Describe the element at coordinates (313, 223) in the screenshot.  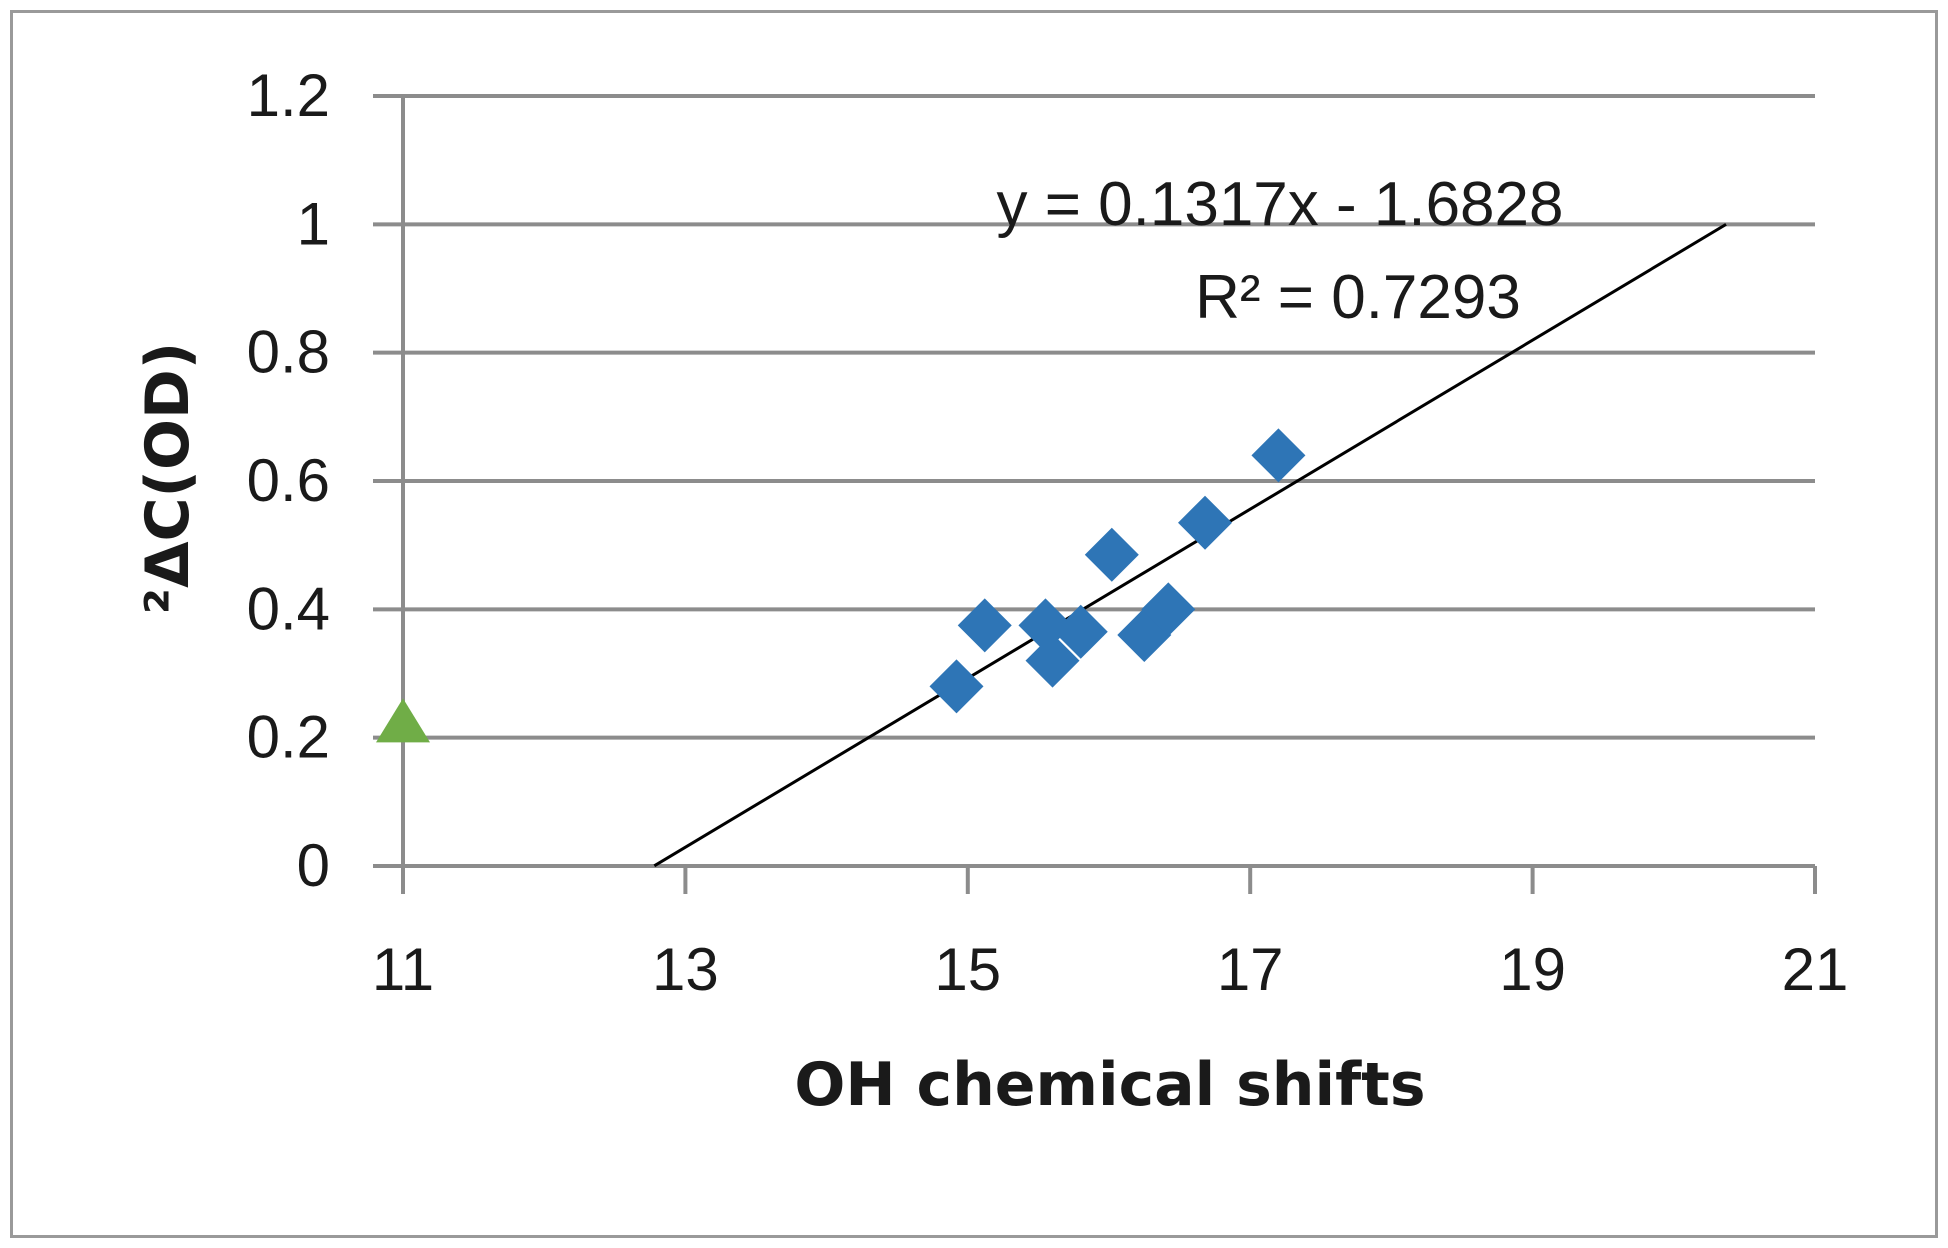
I see `y-tick-label: 1` at that location.